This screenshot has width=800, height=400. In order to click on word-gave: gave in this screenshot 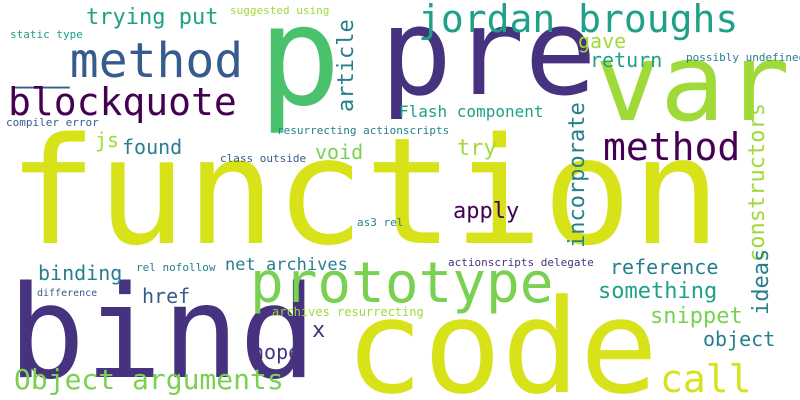, I will do `click(602, 41)`.